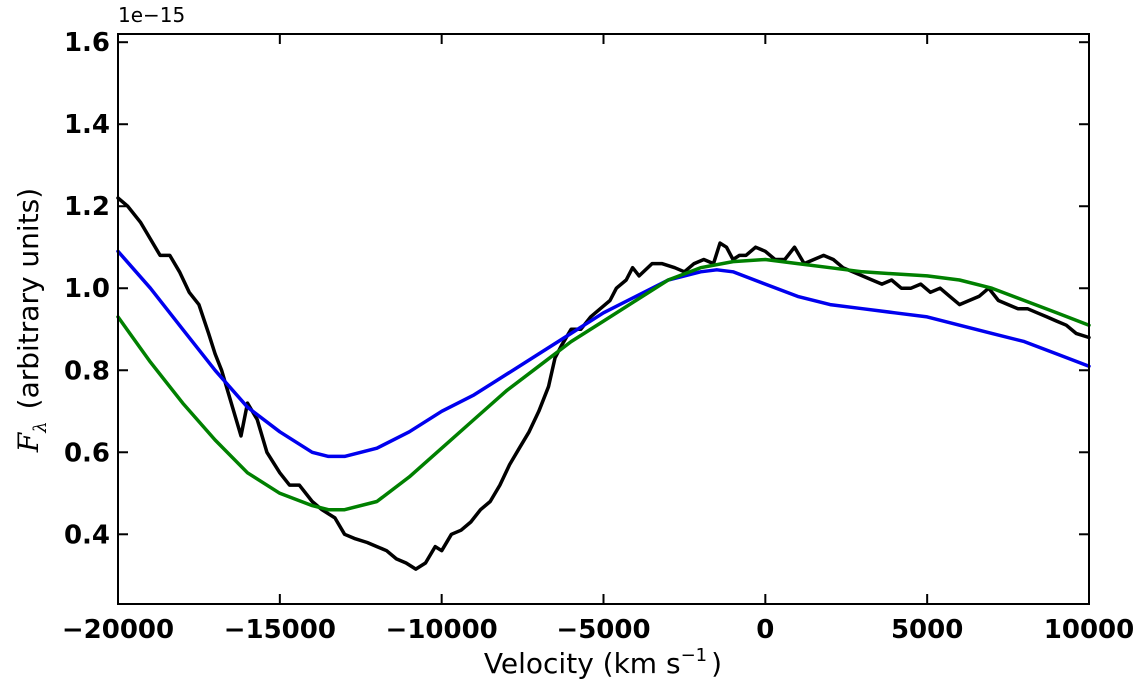 The image size is (1148, 686). What do you see at coordinates (582, 663) in the screenshot?
I see `x-axis-label-text: Velocity (km s` at bounding box center [582, 663].